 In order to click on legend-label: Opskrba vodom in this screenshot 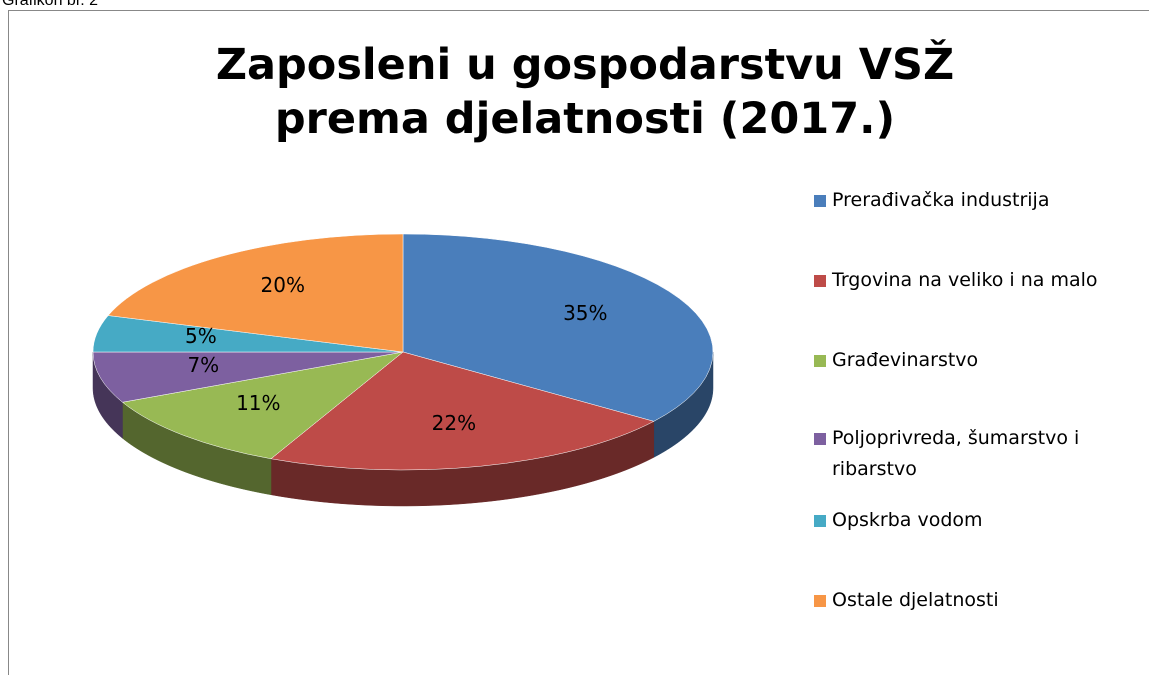, I will do `click(907, 520)`.